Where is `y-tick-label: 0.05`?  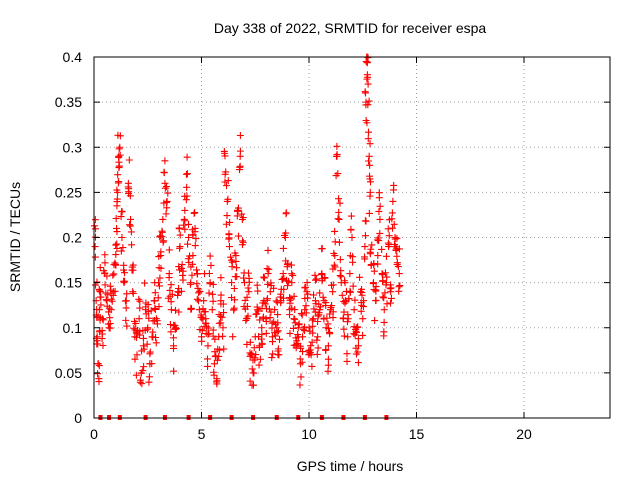
y-tick-label: 0.05 is located at coordinates (68, 373).